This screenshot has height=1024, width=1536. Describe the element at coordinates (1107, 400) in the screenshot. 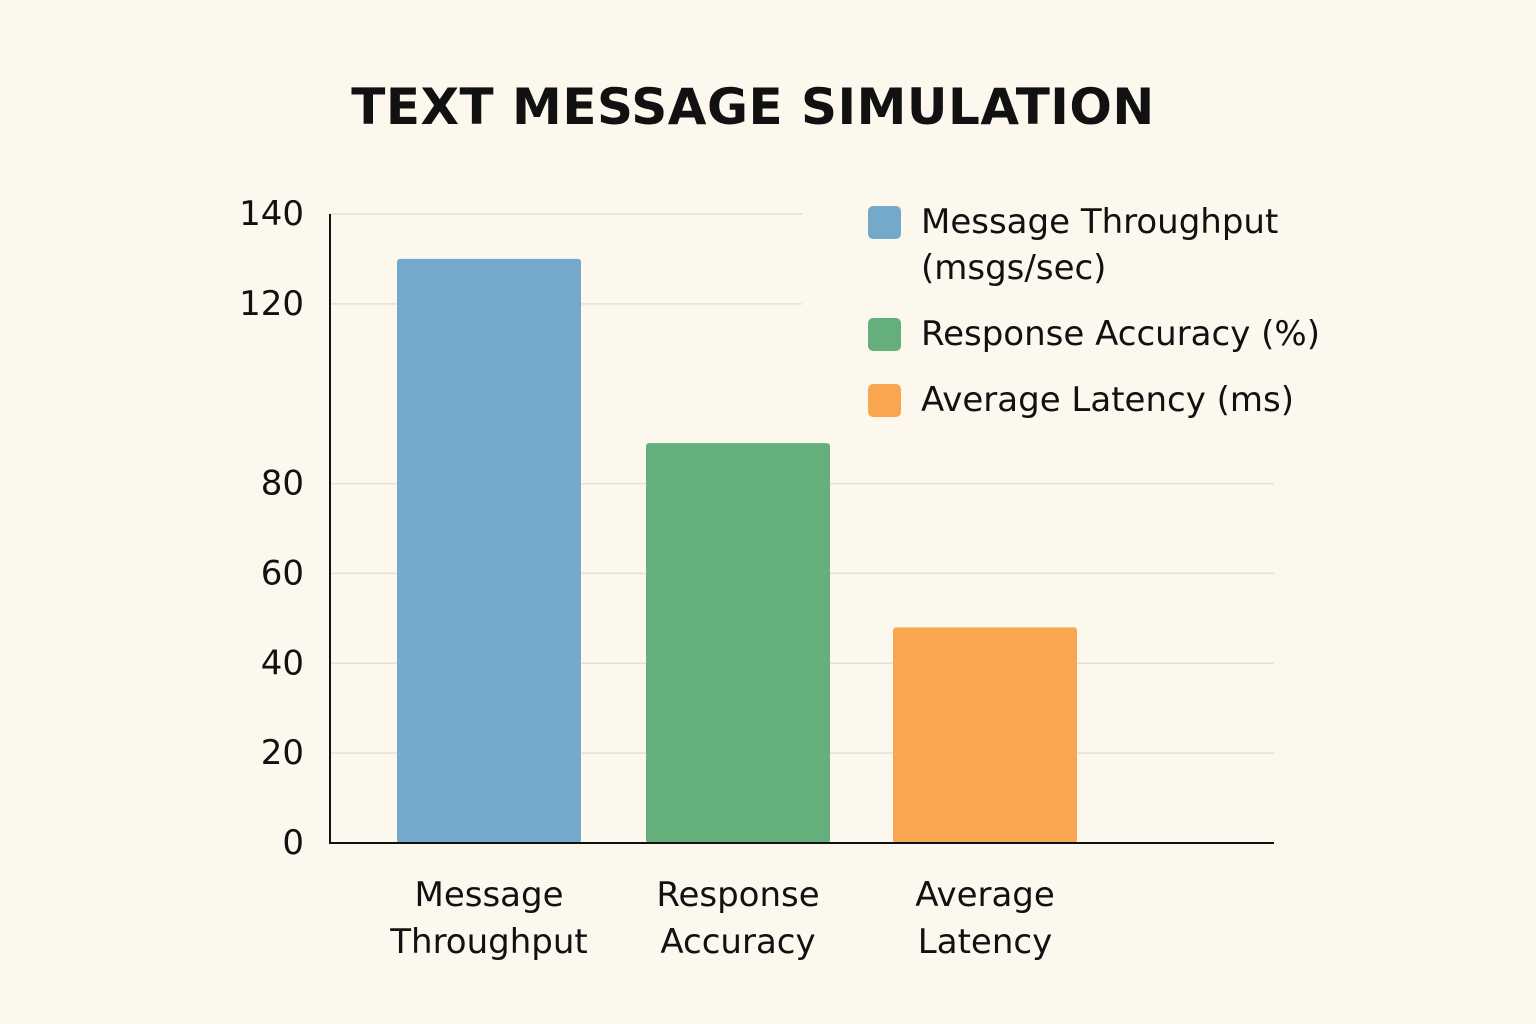

I see `legend-label: Average Latency (ms)` at that location.